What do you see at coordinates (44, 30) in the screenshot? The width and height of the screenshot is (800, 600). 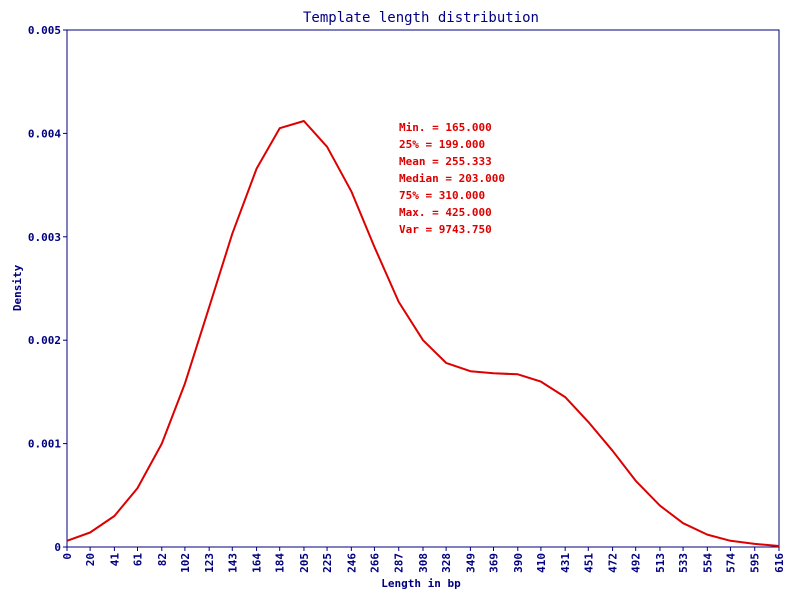 I see `y-tick-label: 0.005` at bounding box center [44, 30].